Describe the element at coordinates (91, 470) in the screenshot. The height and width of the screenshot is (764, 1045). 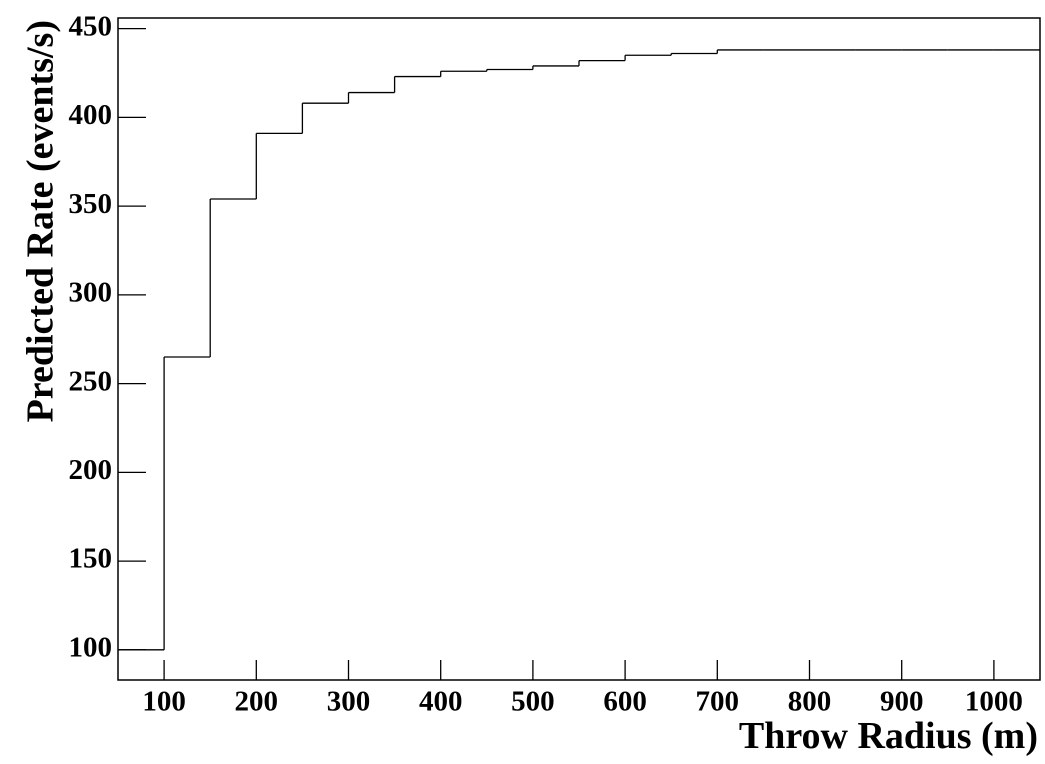
I see `y-tick-label: 200` at that location.